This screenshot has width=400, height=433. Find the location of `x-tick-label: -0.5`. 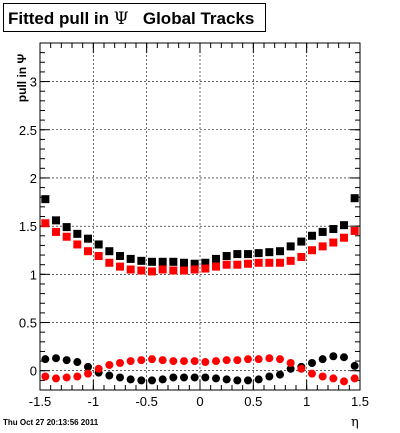

x-tick-label: -0.5 is located at coordinates (146, 401).